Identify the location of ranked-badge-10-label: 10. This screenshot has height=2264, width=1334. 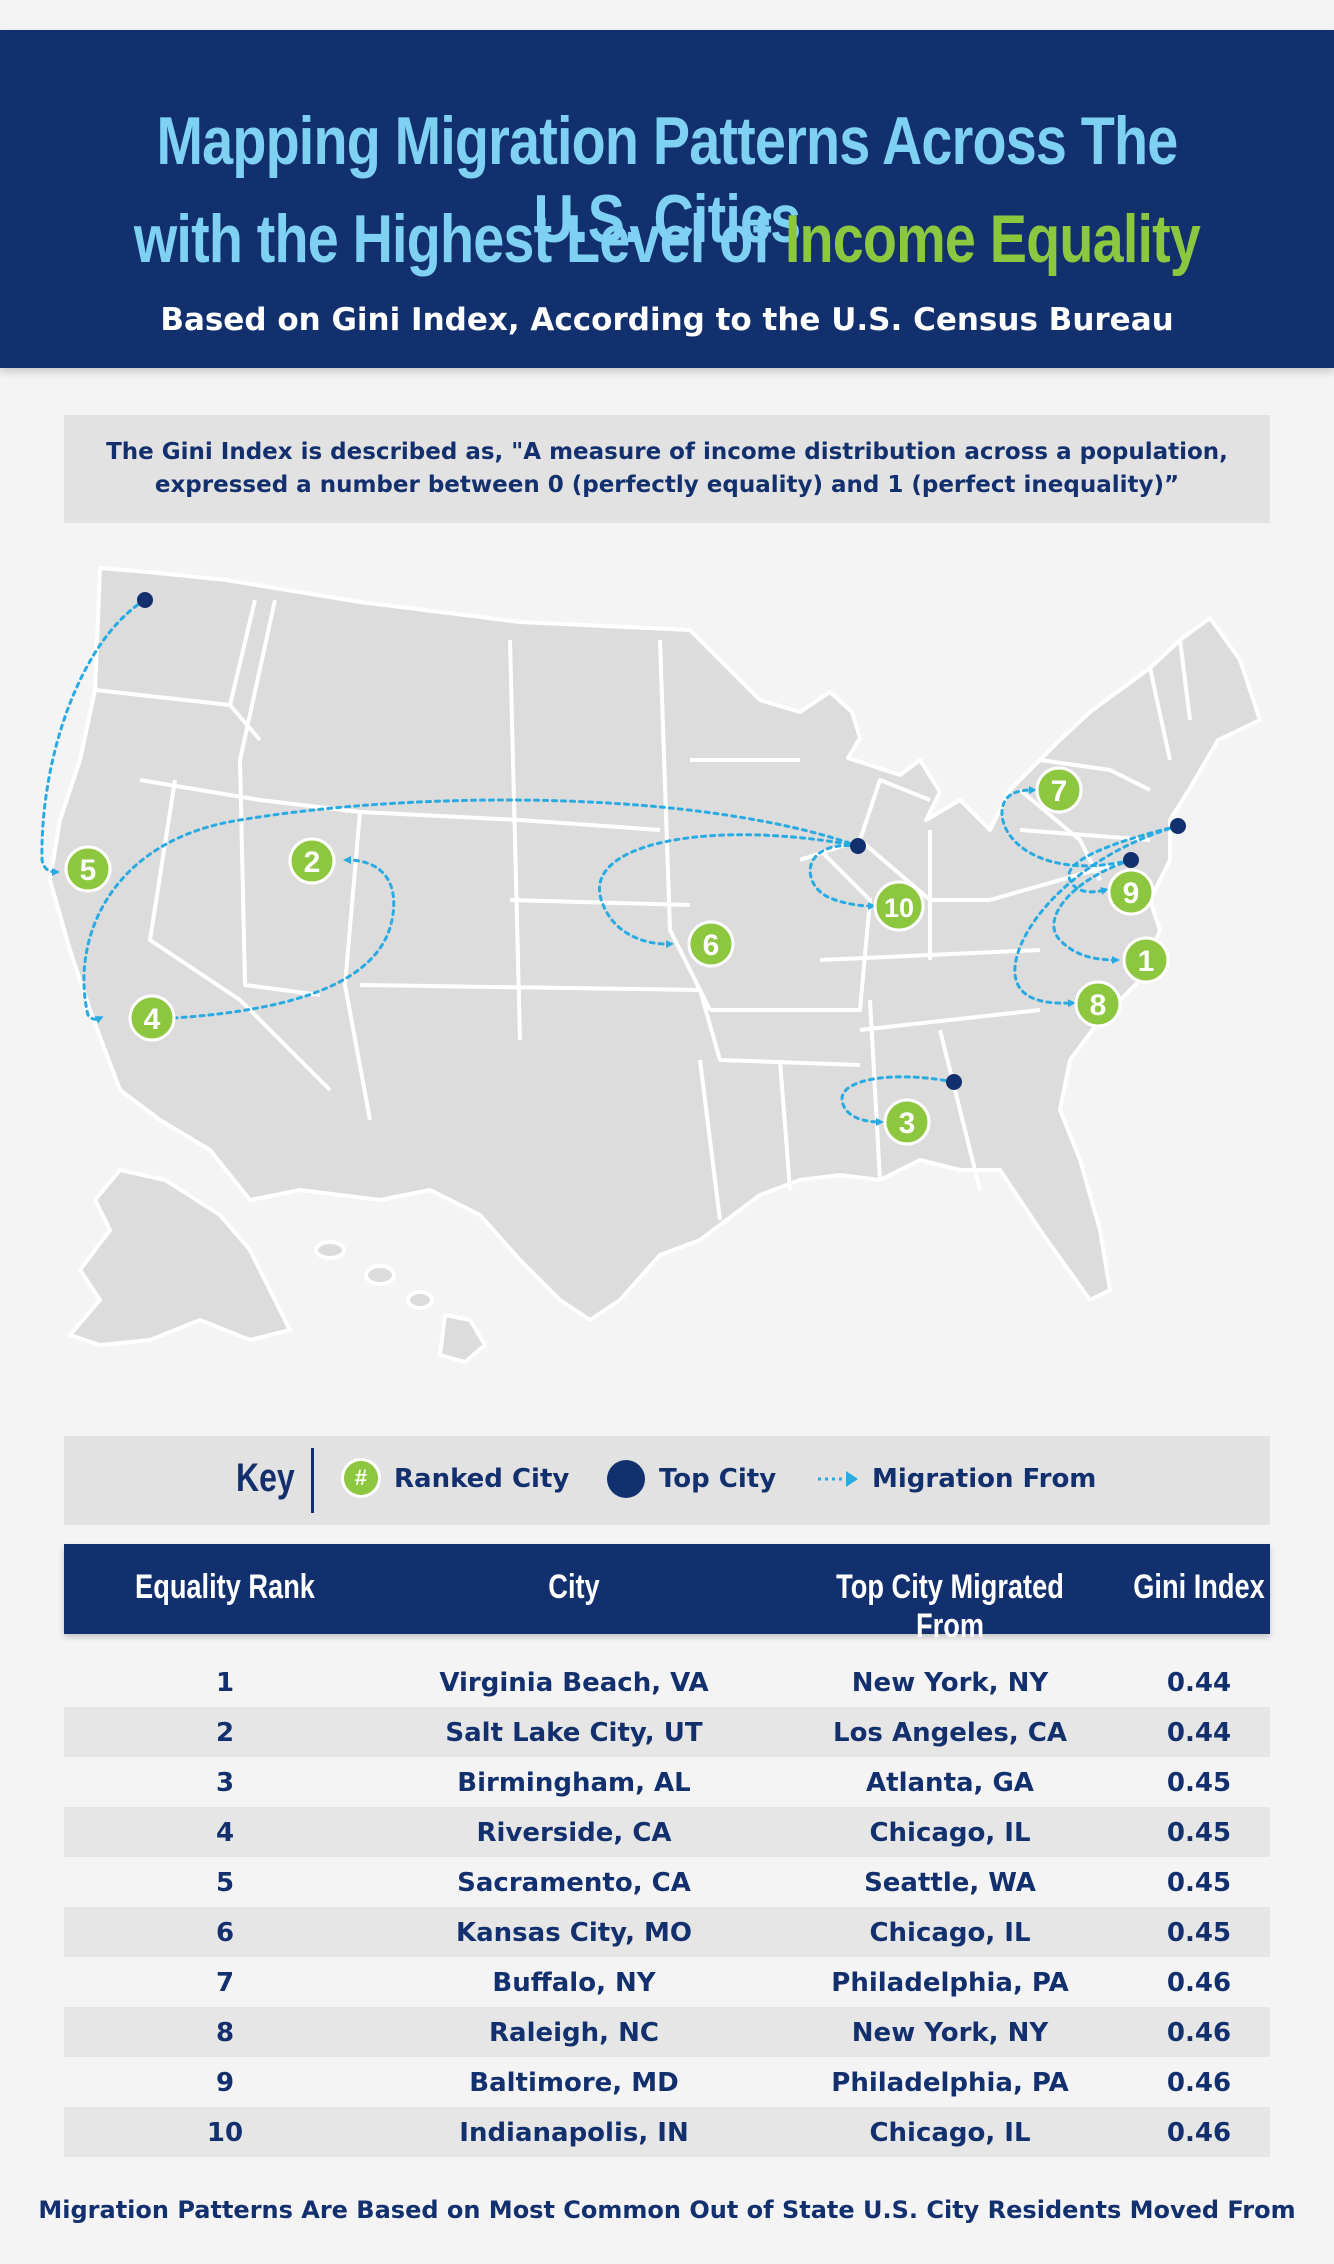
(899, 908).